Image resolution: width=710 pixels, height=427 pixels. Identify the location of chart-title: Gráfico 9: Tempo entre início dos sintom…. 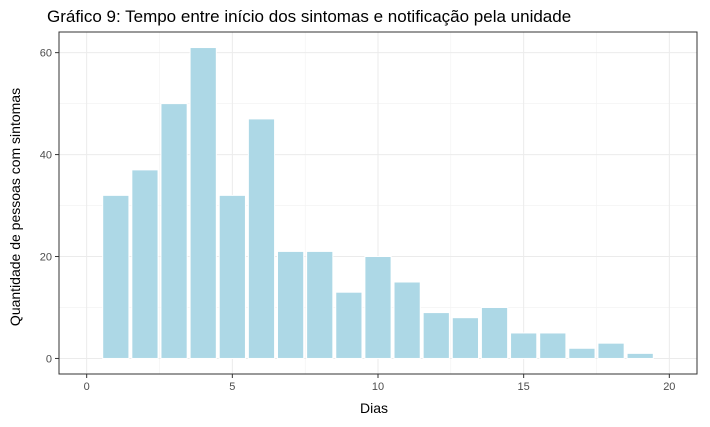
(309, 16).